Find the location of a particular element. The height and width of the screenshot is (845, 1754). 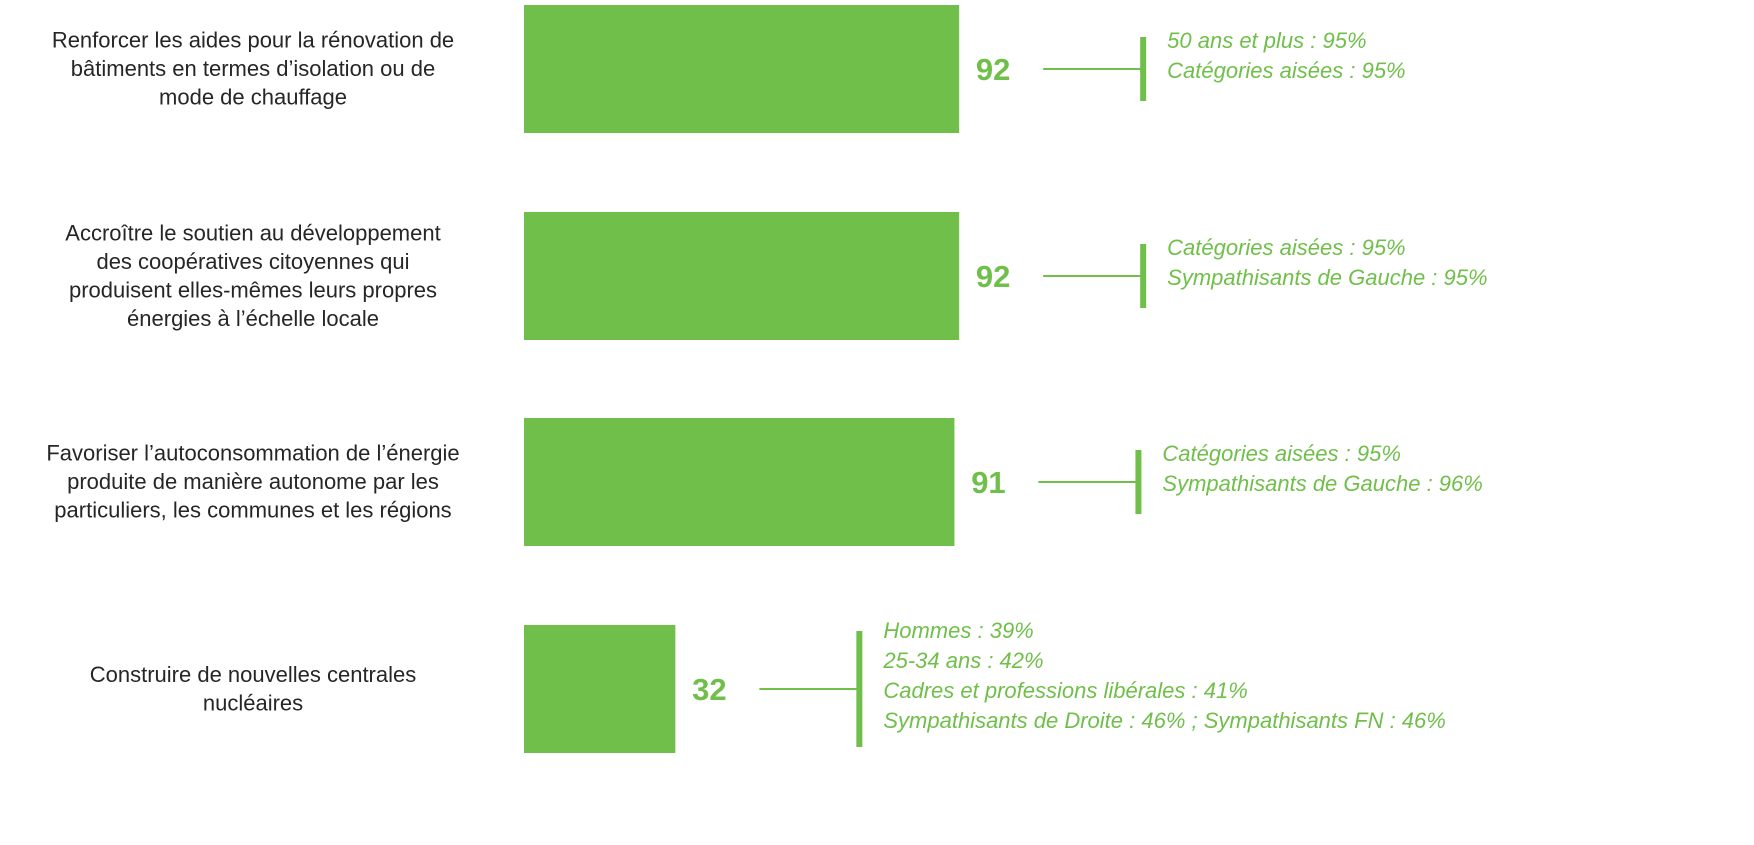

category-label-line: bâtiments en termes d’isolation ou de is located at coordinates (253, 68).